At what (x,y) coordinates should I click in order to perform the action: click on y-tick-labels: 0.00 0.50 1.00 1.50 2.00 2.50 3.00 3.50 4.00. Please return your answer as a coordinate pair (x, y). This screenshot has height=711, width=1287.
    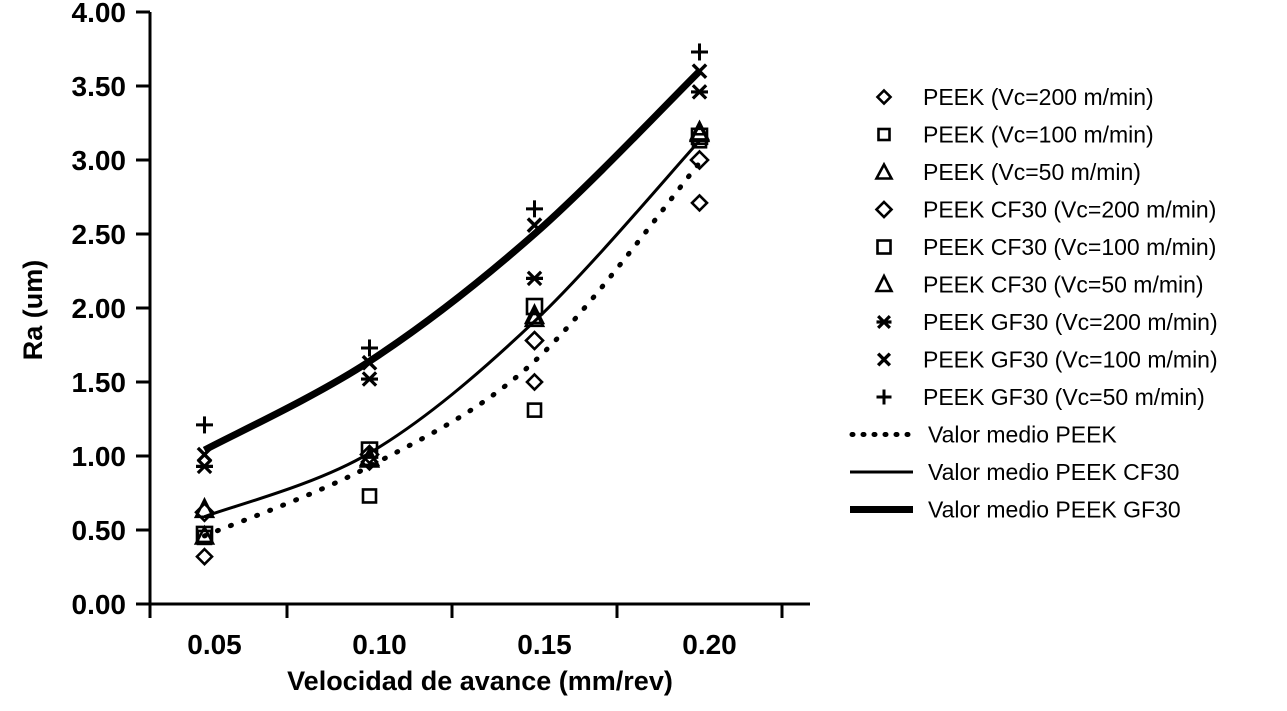
    Looking at the image, I should click on (99, 310).